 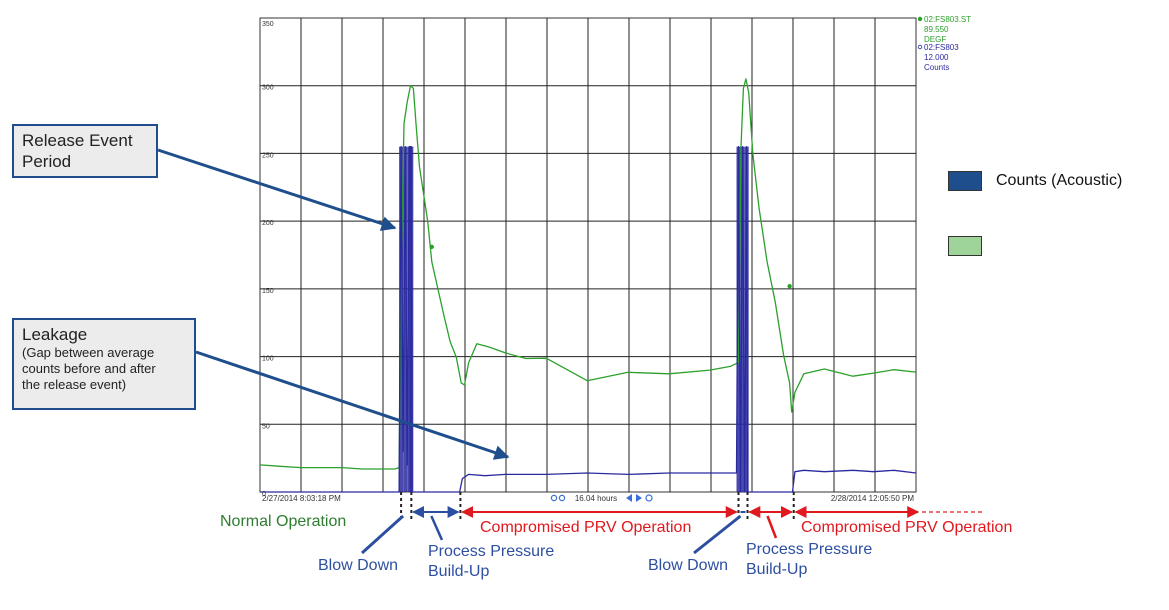 I want to click on release-event-callout: Release Event Period, so click(x=85, y=151).